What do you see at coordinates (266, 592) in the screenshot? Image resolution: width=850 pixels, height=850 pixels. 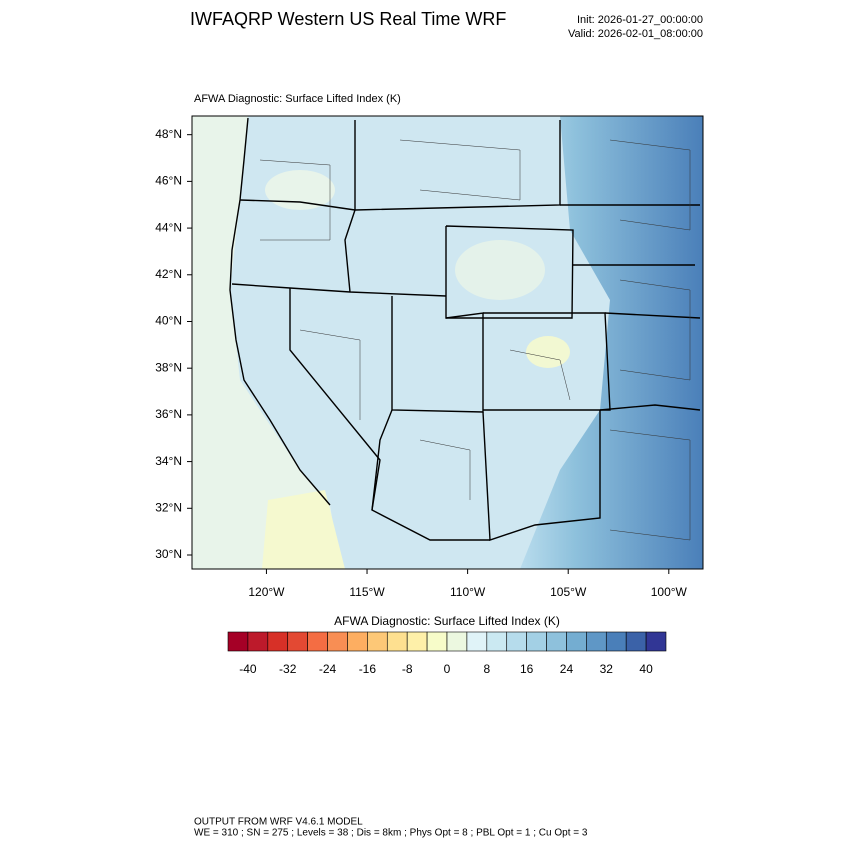 I see `lon-label: 120°W` at bounding box center [266, 592].